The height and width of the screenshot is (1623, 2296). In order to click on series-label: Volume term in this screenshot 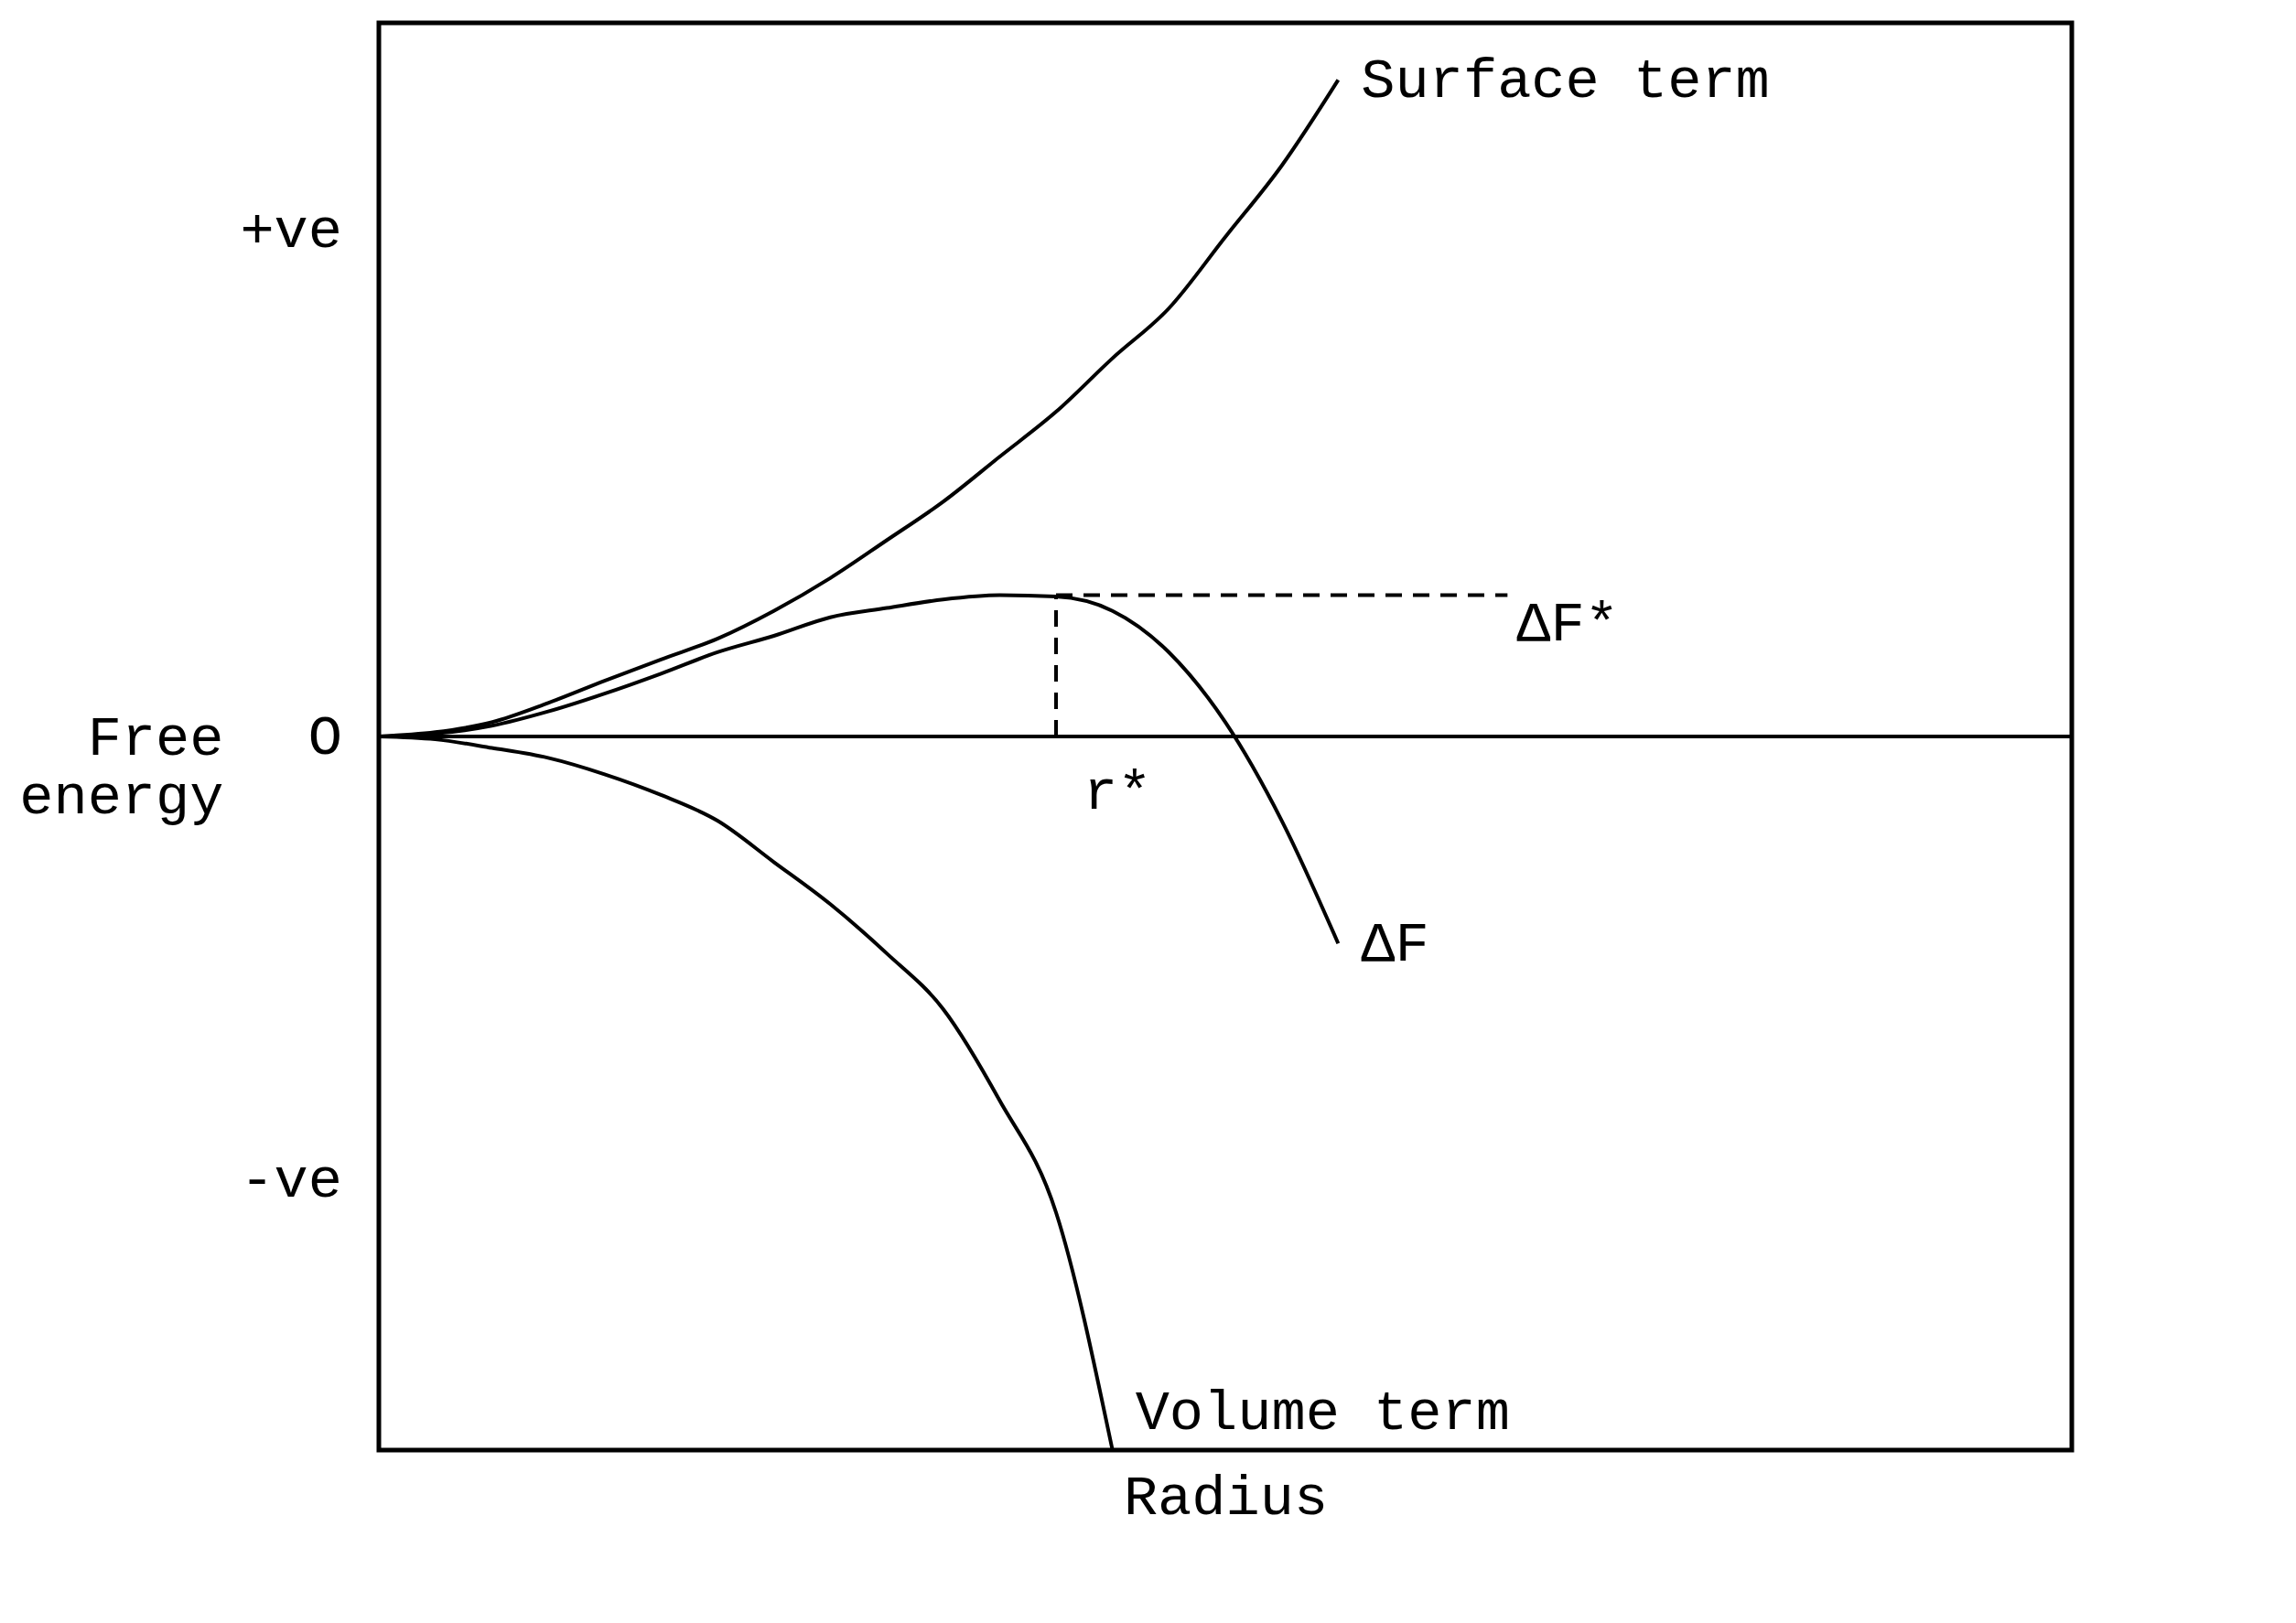, I will do `click(1322, 1413)`.